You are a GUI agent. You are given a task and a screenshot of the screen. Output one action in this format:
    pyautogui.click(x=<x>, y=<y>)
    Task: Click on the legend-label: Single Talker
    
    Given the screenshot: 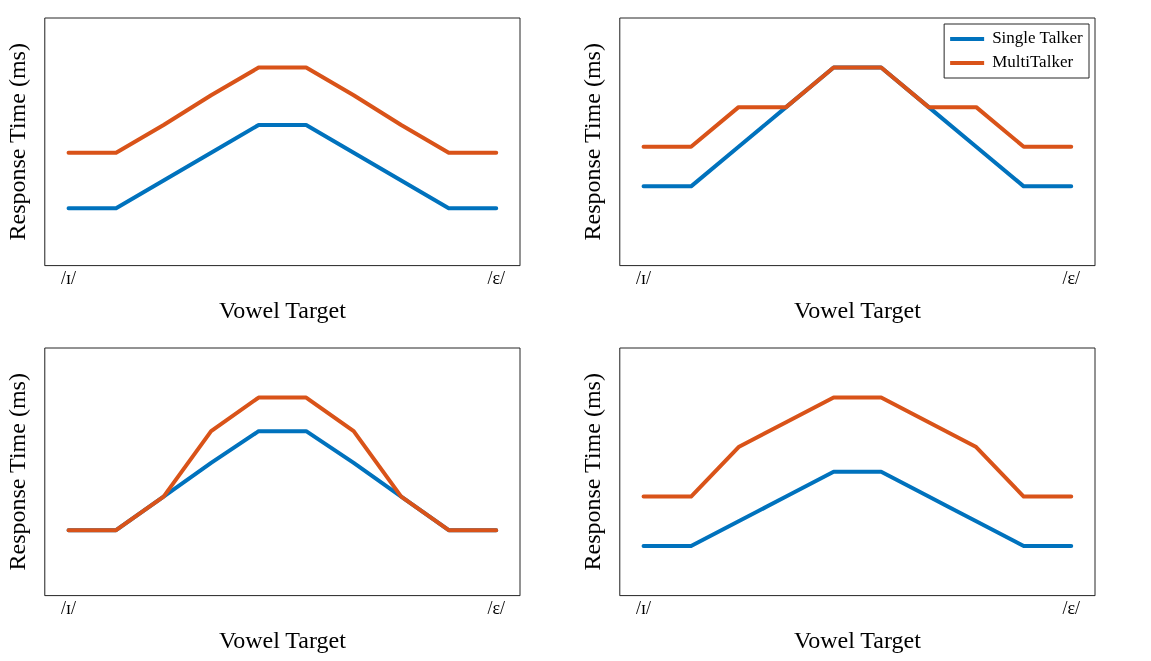 What is the action you would take?
    pyautogui.click(x=1038, y=38)
    